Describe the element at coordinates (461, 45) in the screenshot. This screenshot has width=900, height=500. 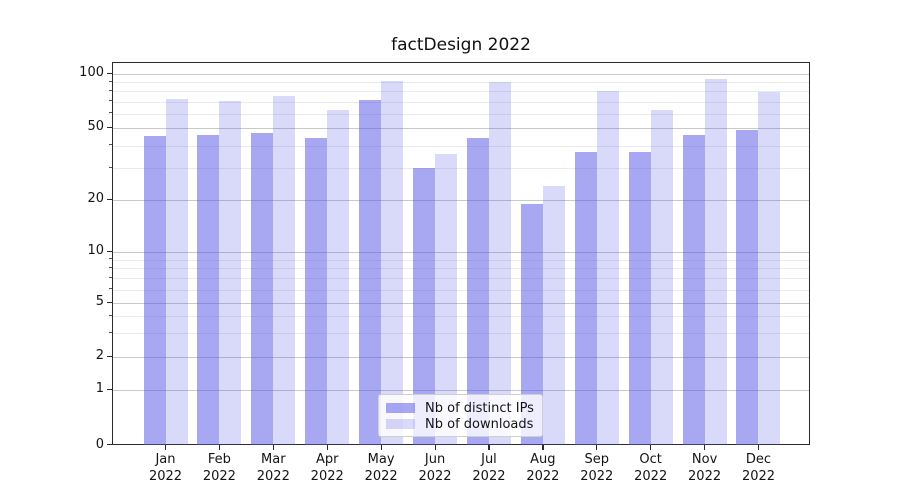
I see `chart-title: factDesign 2022` at that location.